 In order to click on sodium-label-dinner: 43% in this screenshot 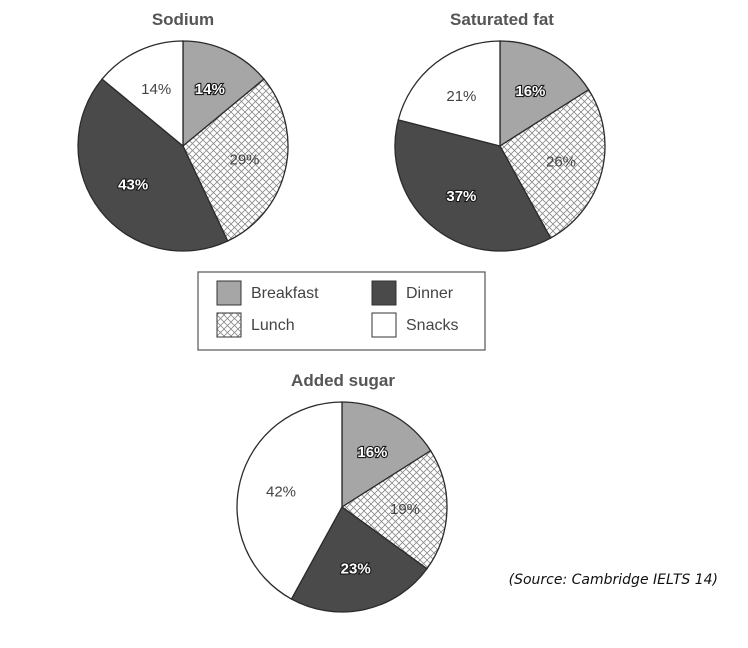, I will do `click(133, 185)`.